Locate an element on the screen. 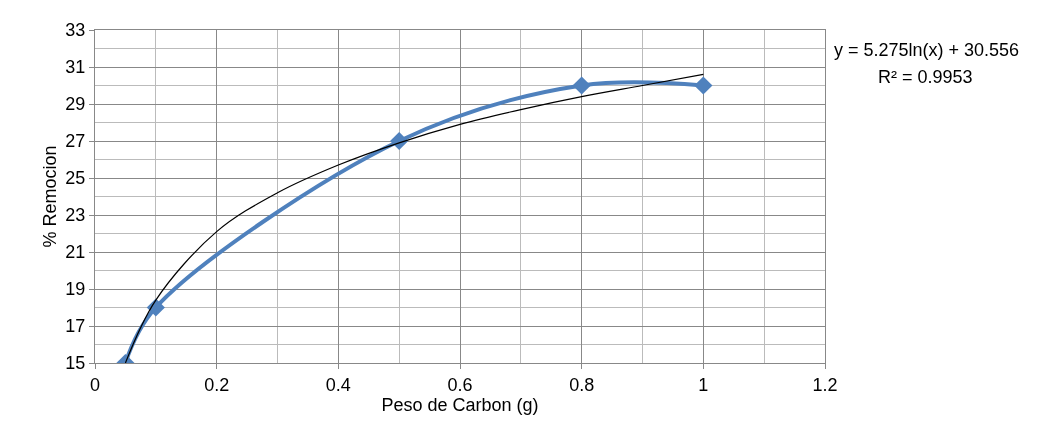 The width and height of the screenshot is (1060, 438). y-tick-label: 21 is located at coordinates (75, 252).